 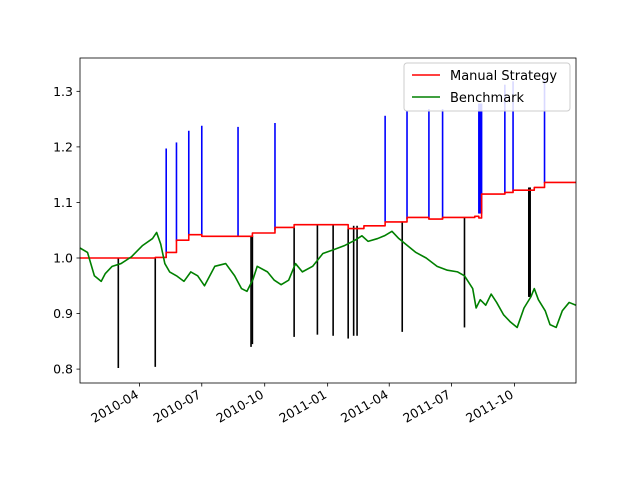 What do you see at coordinates (63, 369) in the screenshot?
I see `y-tick-label: 0.8` at bounding box center [63, 369].